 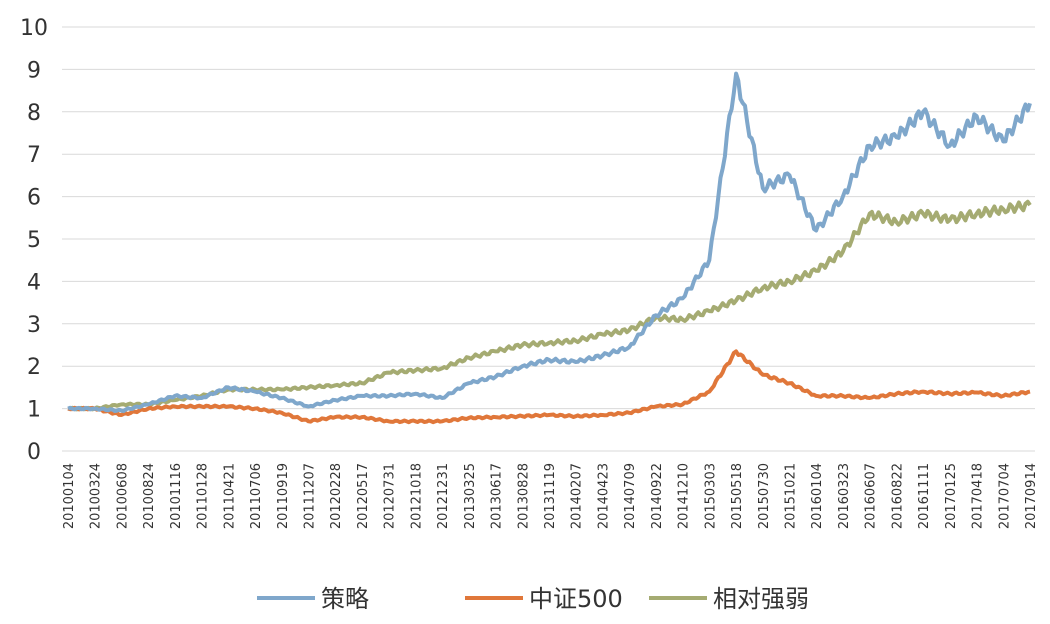 What do you see at coordinates (576, 599) in the screenshot?
I see `legend-label: 中证500` at bounding box center [576, 599].